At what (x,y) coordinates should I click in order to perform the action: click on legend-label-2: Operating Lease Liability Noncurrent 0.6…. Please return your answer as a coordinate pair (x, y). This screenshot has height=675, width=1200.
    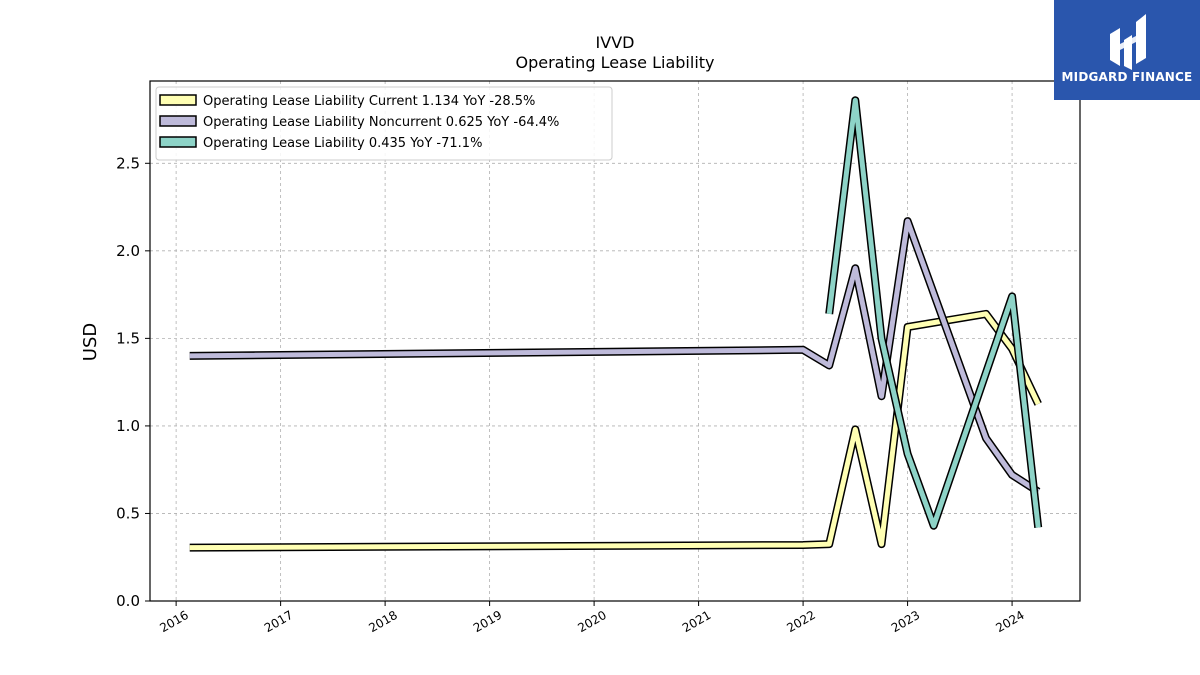
    Looking at the image, I should click on (381, 122).